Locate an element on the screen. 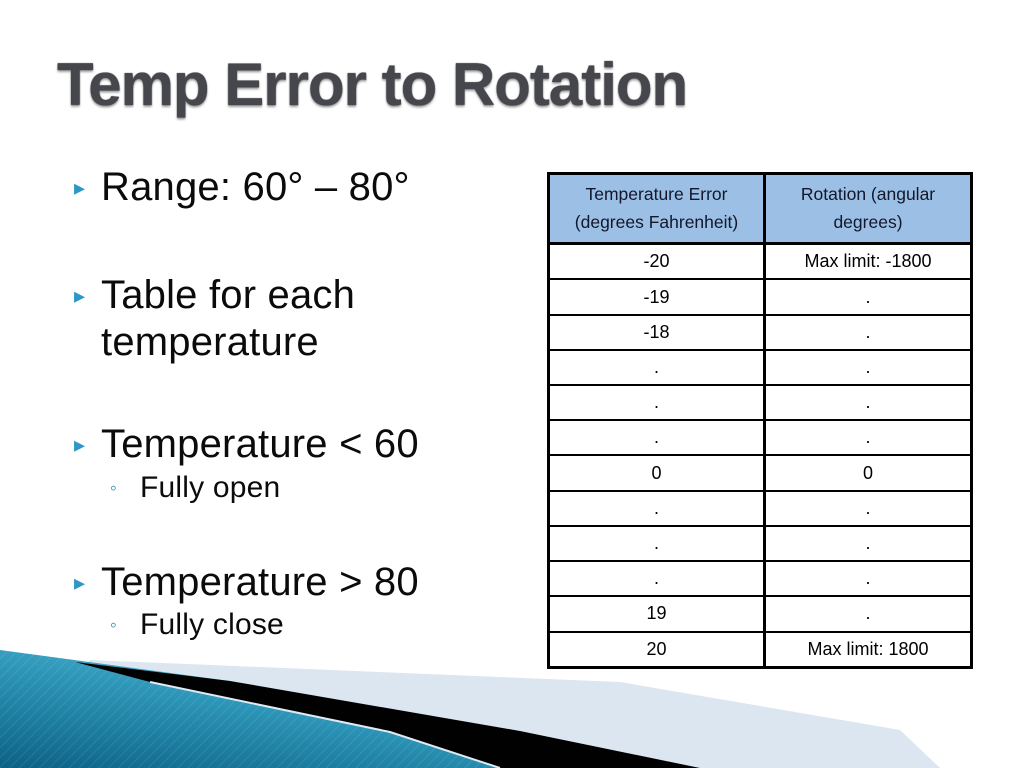 The width and height of the screenshot is (1024, 768). table-header-temperature-error: Temperature Error (degrees Fahrenheit) is located at coordinates (656, 208).